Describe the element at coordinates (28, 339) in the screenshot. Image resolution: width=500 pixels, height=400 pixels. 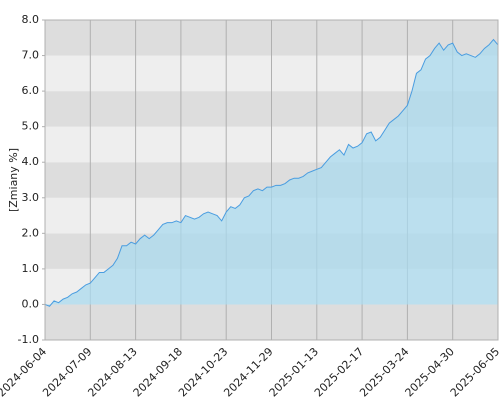
I see `y-tick-label: -1.0` at that location.